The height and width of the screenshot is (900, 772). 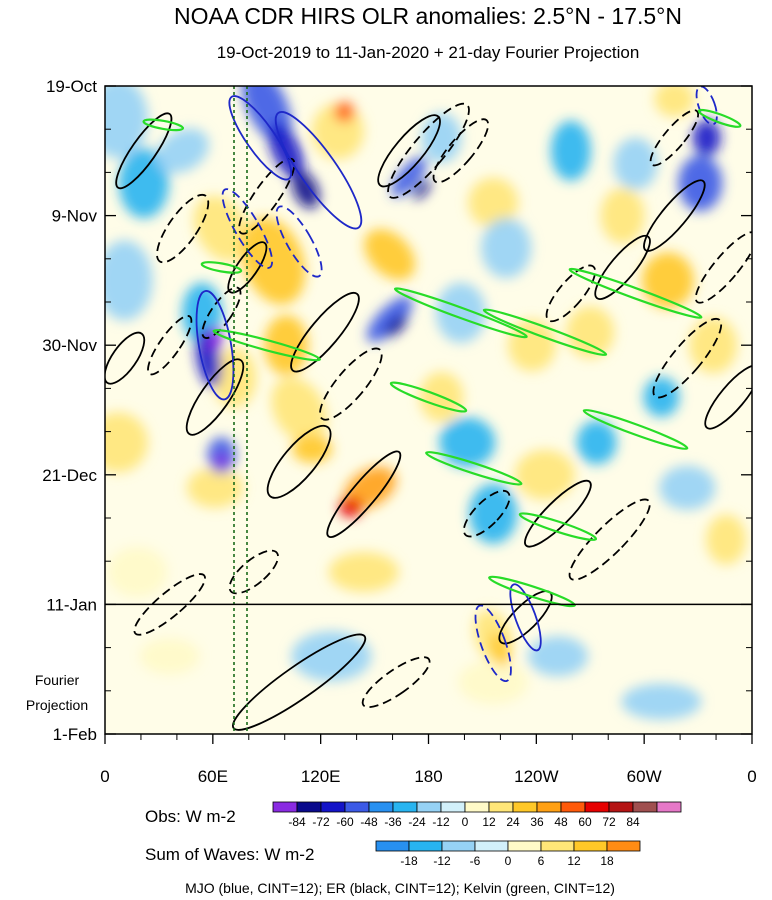 I want to click on projection-label-line1: Fourier, so click(x=57, y=680).